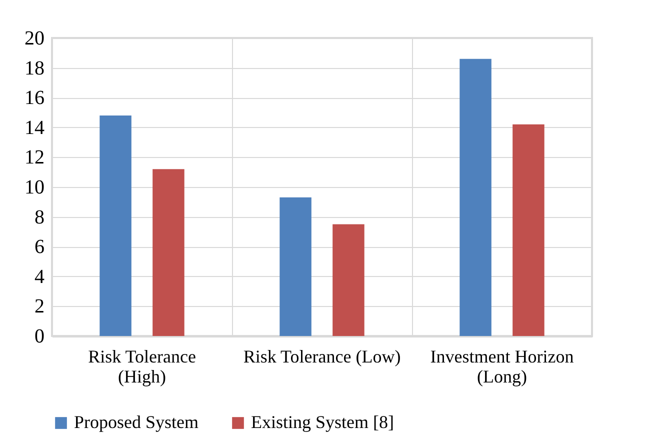  What do you see at coordinates (34, 39) in the screenshot?
I see `y-tick-label: 20` at bounding box center [34, 39].